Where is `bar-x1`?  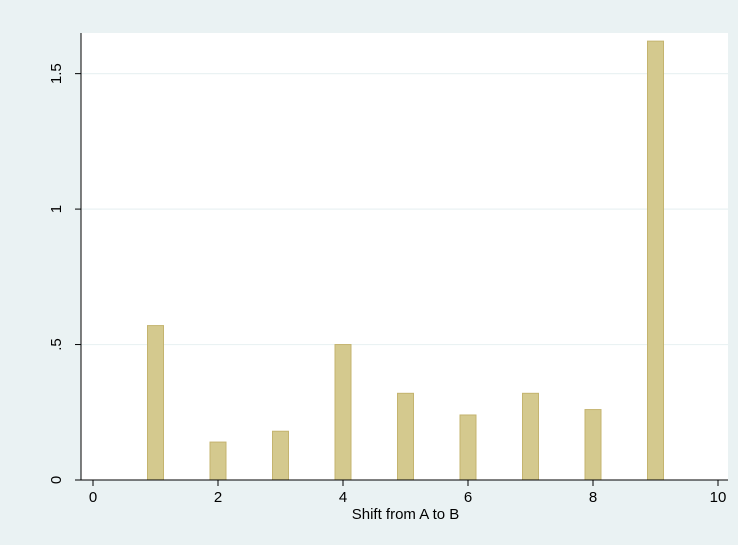 bar-x1 is located at coordinates (155, 403).